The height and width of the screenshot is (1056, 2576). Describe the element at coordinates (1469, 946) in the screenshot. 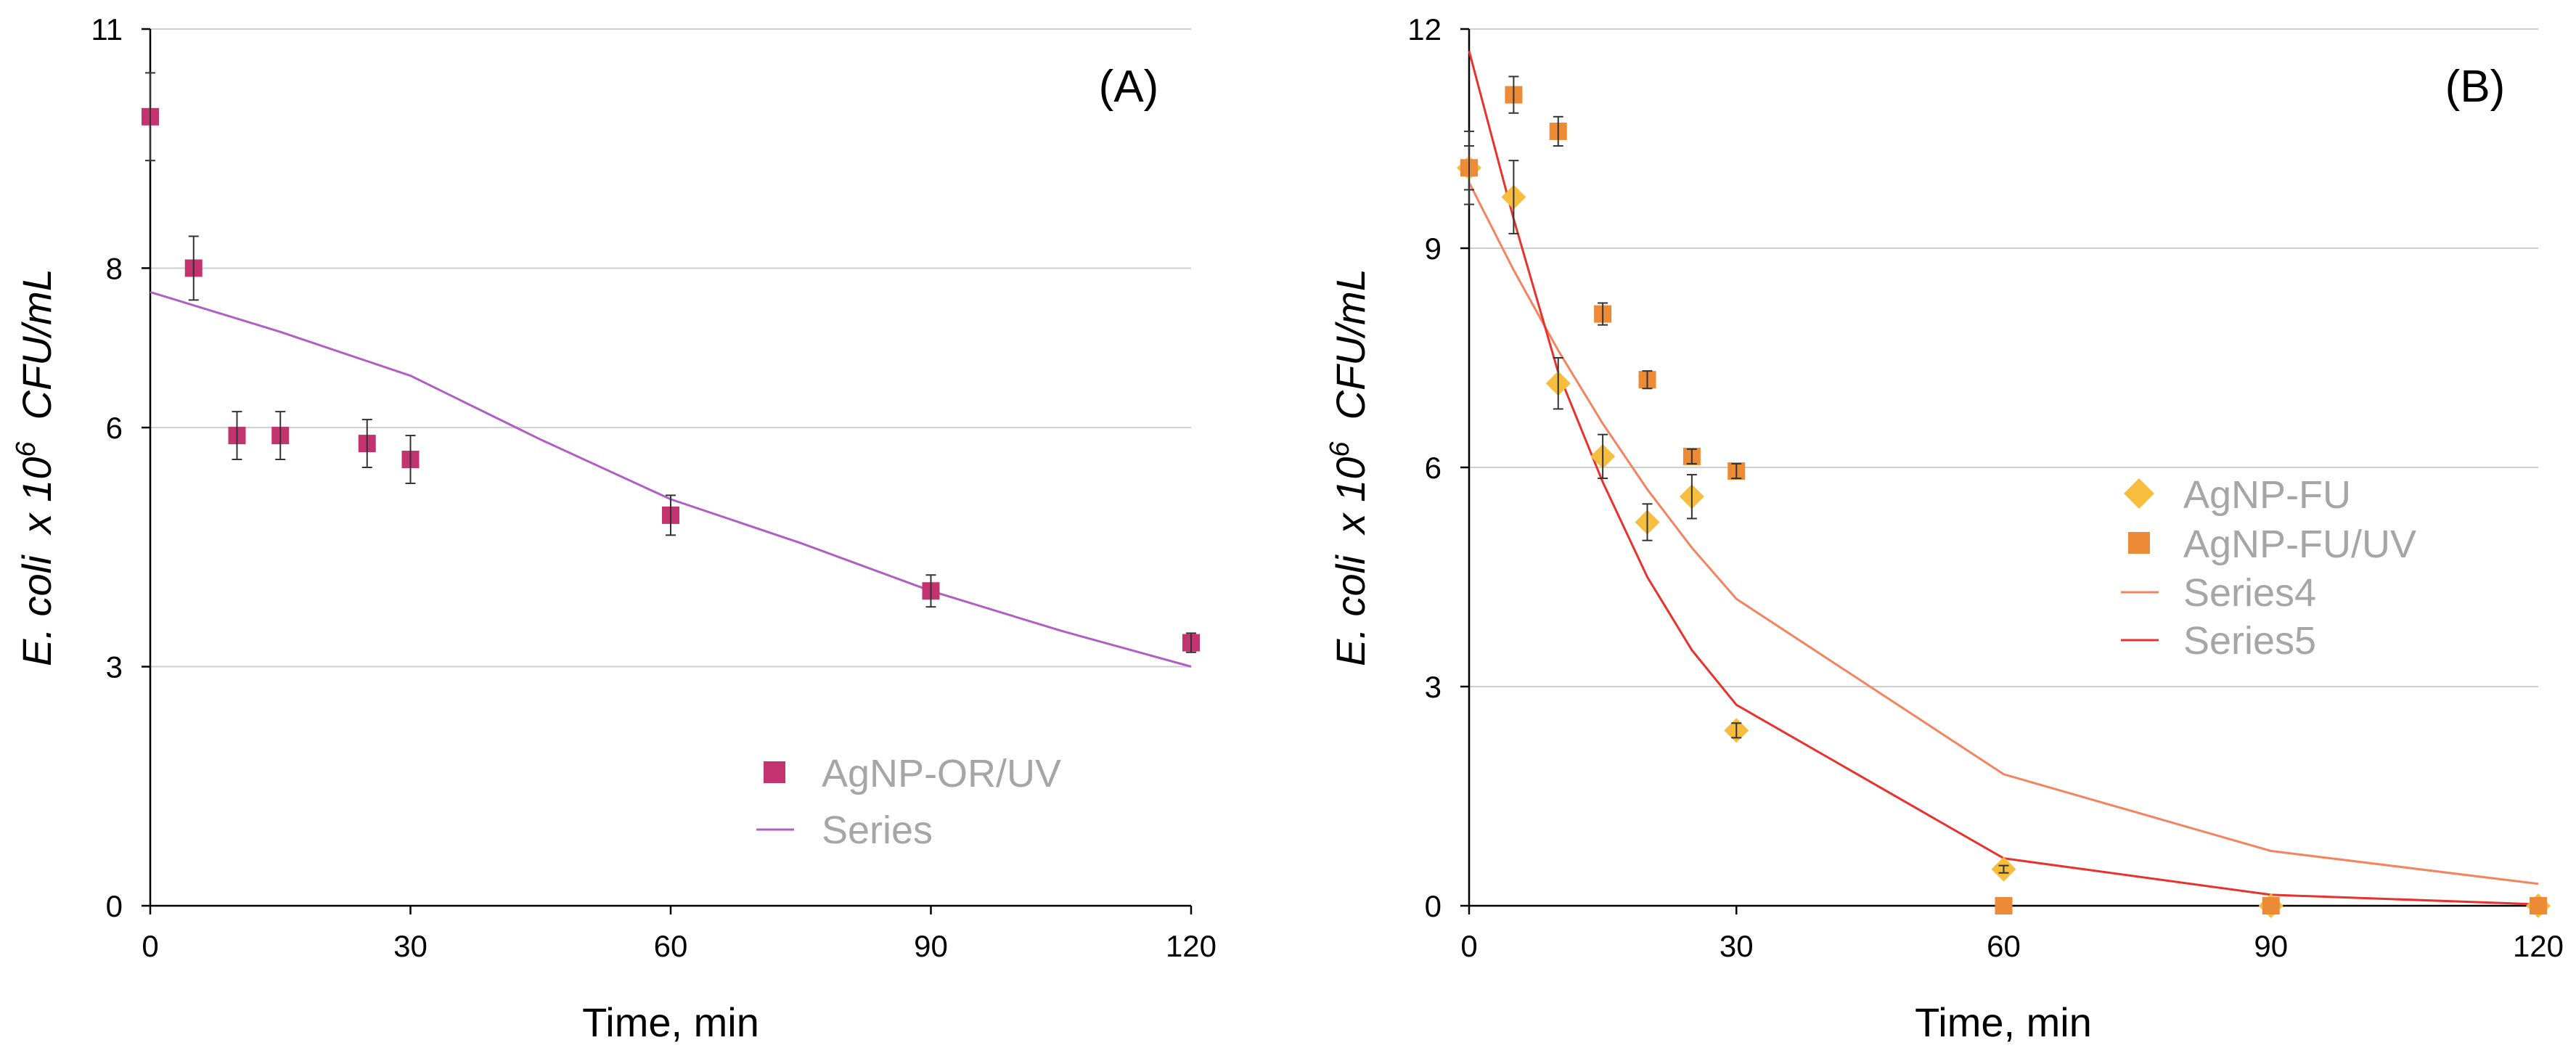

I see `panel-b-xtick-label-0: 0` at that location.